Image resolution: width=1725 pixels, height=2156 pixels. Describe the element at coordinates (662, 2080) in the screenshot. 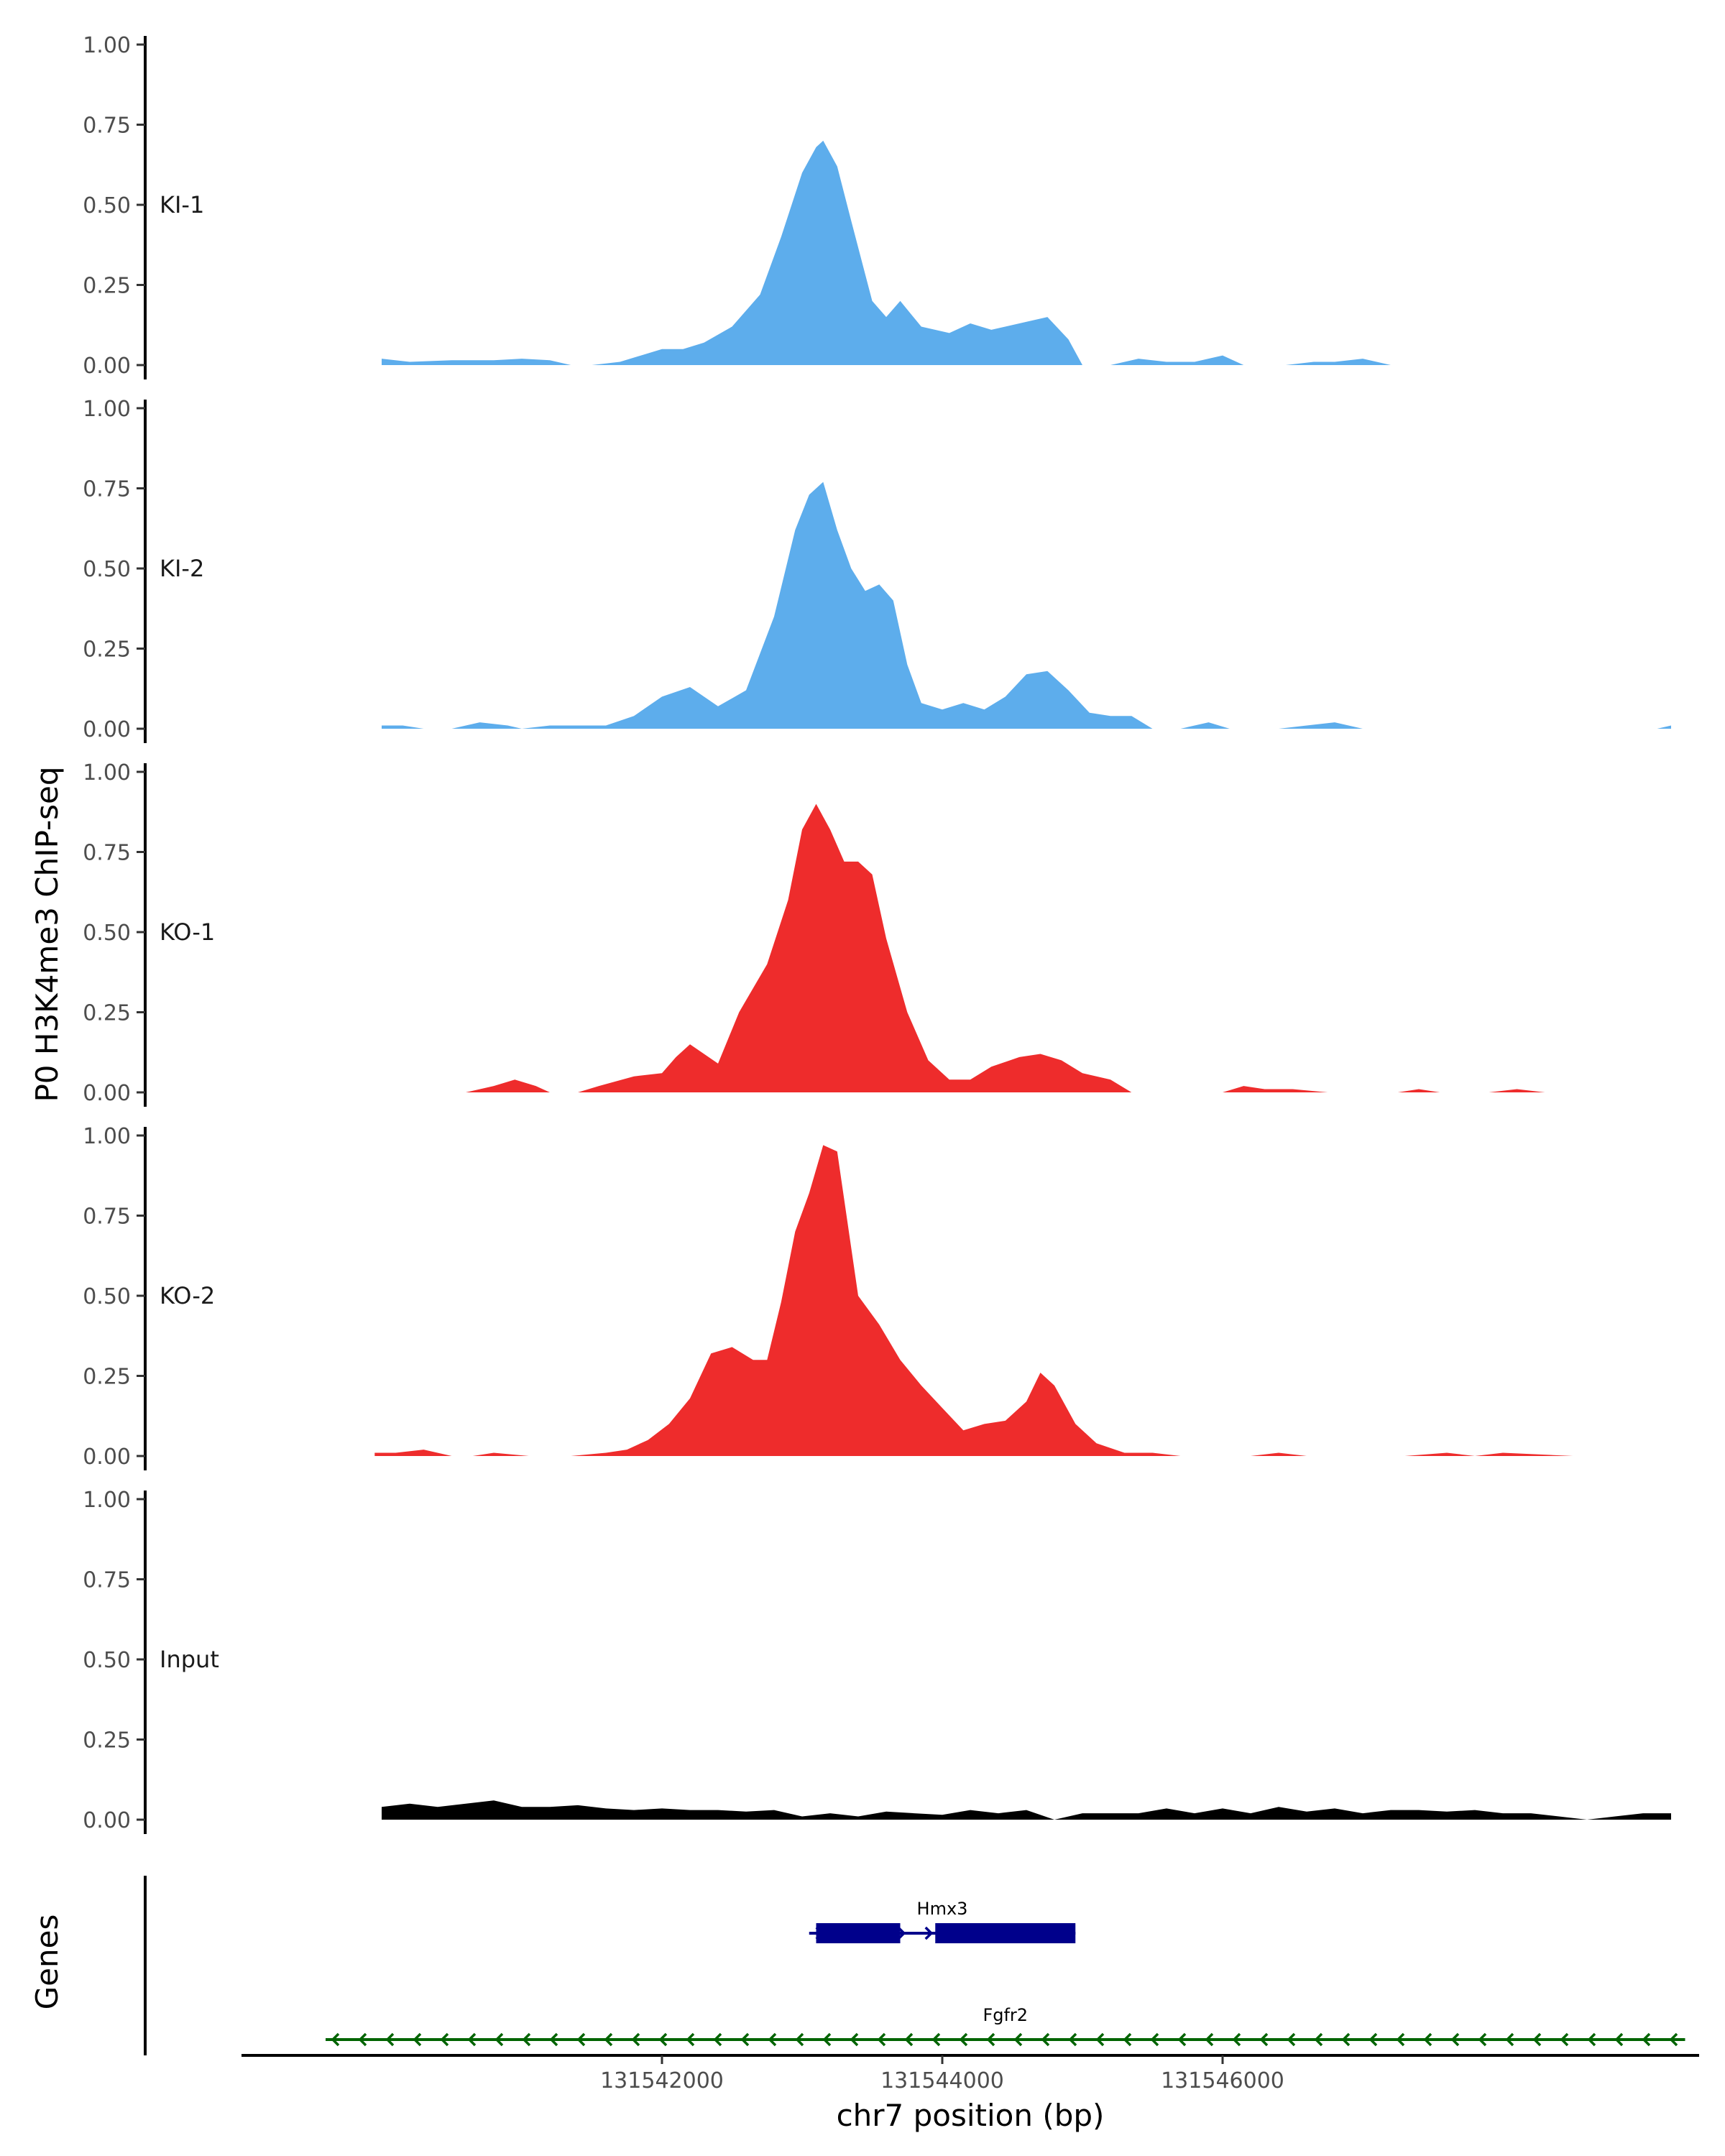

I see `x-tick-label: 131542000` at that location.